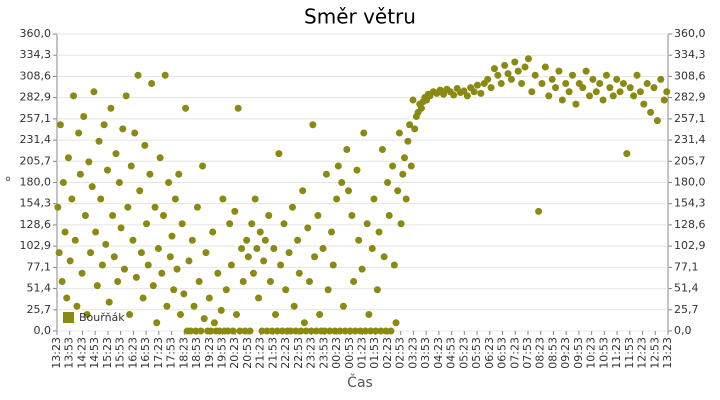 The height and width of the screenshot is (400, 720). What do you see at coordinates (36, 224) in the screenshot?
I see `y-tick-label: 128,6` at bounding box center [36, 224].